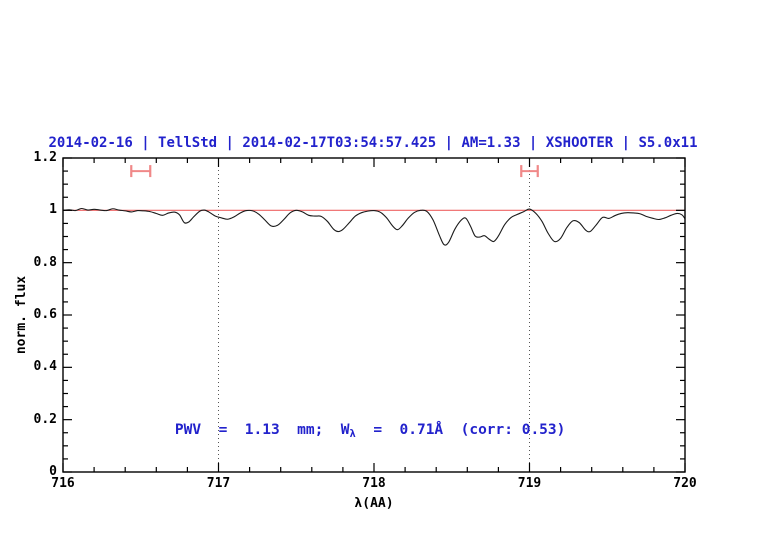 Image resolution: width=782 pixels, height=542 pixels. What do you see at coordinates (53, 210) in the screenshot?
I see `y-tick-label: 1` at bounding box center [53, 210].